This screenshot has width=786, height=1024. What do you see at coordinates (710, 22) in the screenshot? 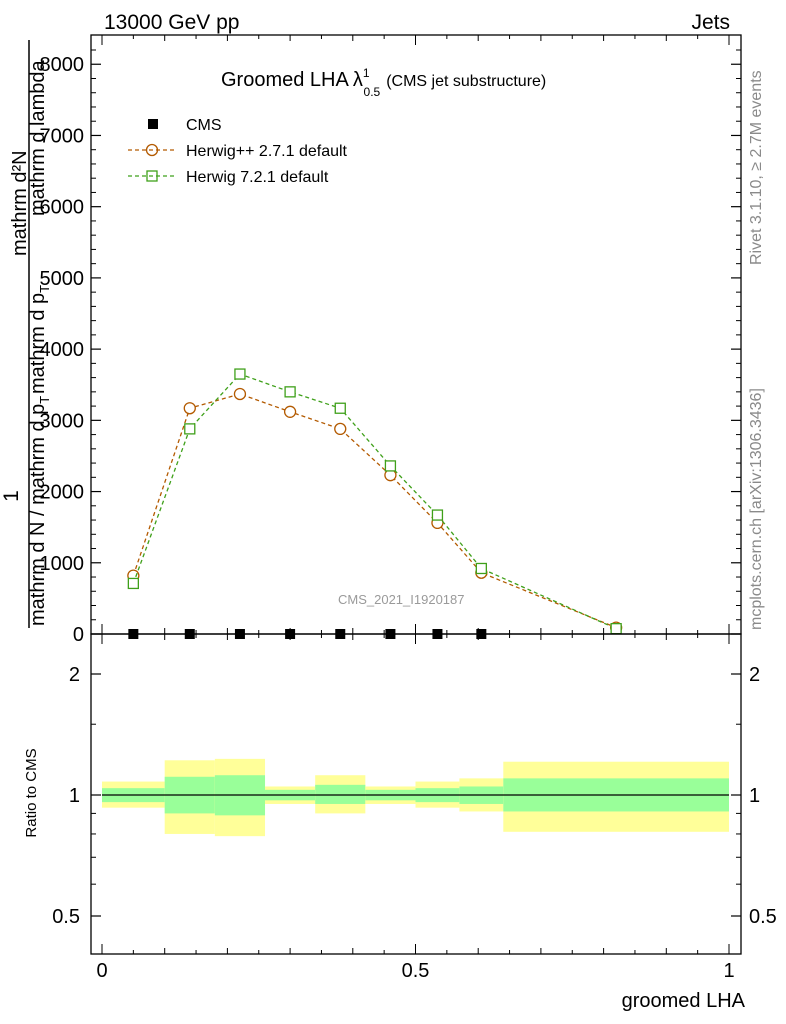
I see `category-label: Jets` at bounding box center [710, 22].